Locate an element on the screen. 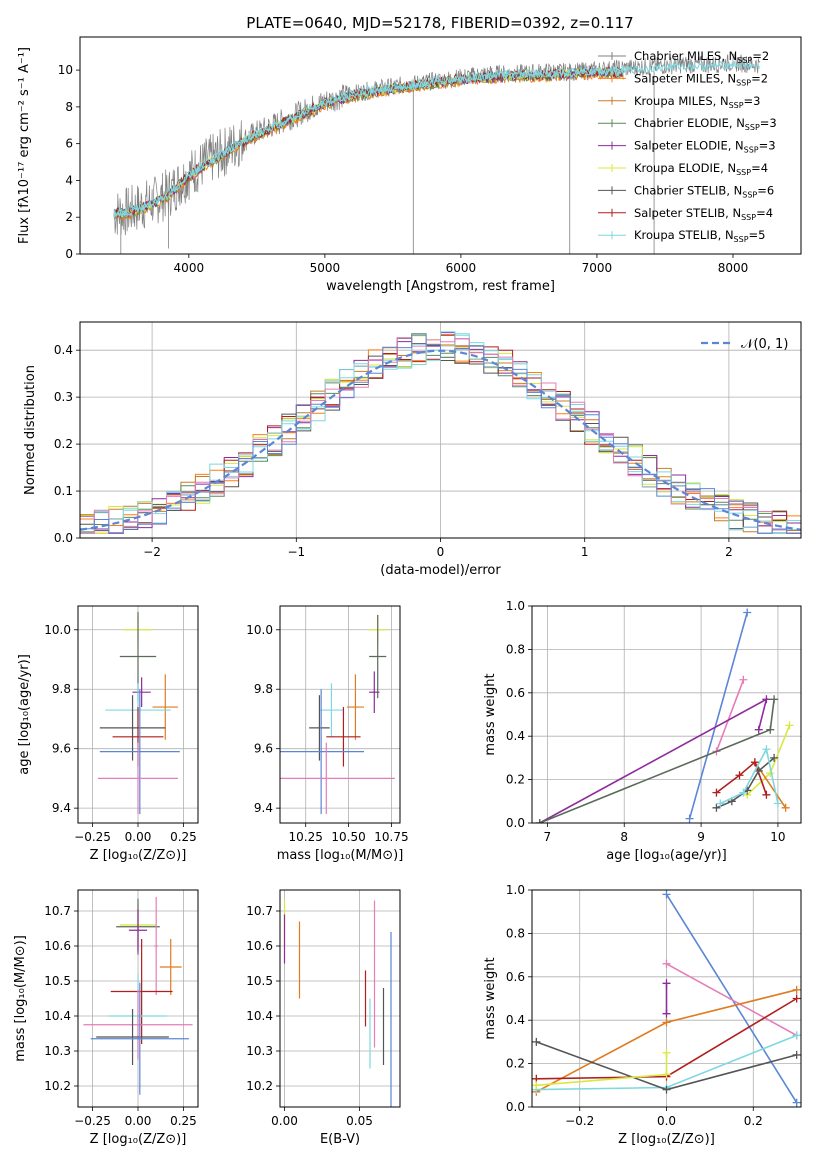 This screenshot has width=819, height=1170. y-tick-label: 0.4 is located at coordinates (63, 350).